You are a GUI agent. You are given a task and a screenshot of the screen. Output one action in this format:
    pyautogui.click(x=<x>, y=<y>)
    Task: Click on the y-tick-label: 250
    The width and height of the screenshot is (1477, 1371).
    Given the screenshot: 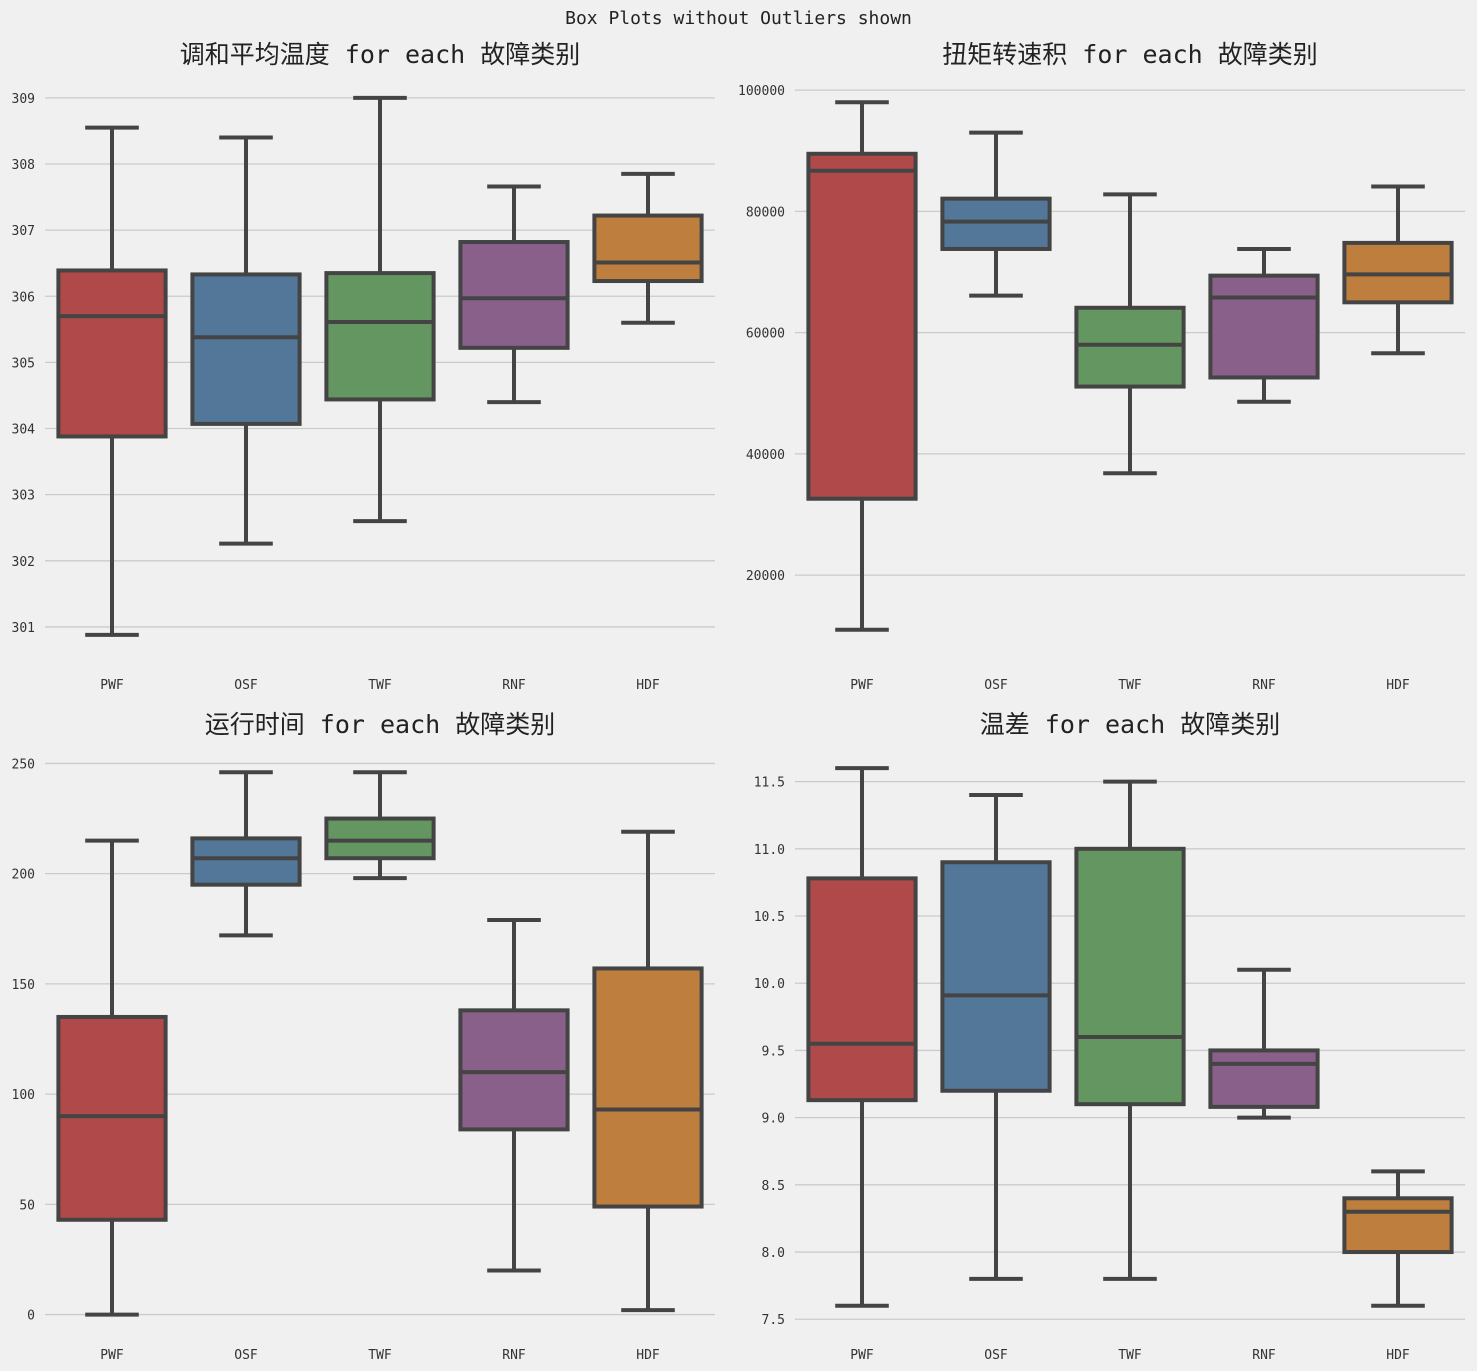 What is the action you would take?
    pyautogui.click(x=23, y=764)
    